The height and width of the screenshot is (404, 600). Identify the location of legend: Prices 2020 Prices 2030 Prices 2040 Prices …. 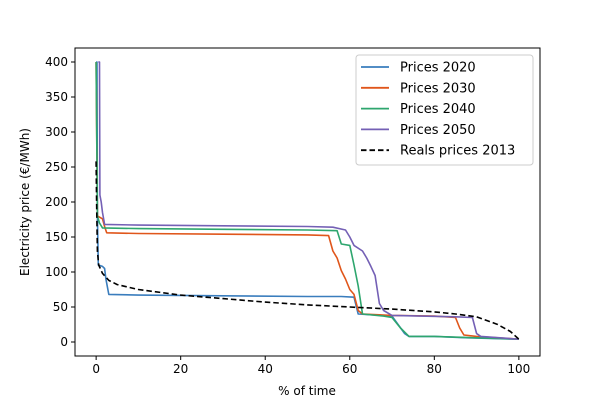
(444, 110).